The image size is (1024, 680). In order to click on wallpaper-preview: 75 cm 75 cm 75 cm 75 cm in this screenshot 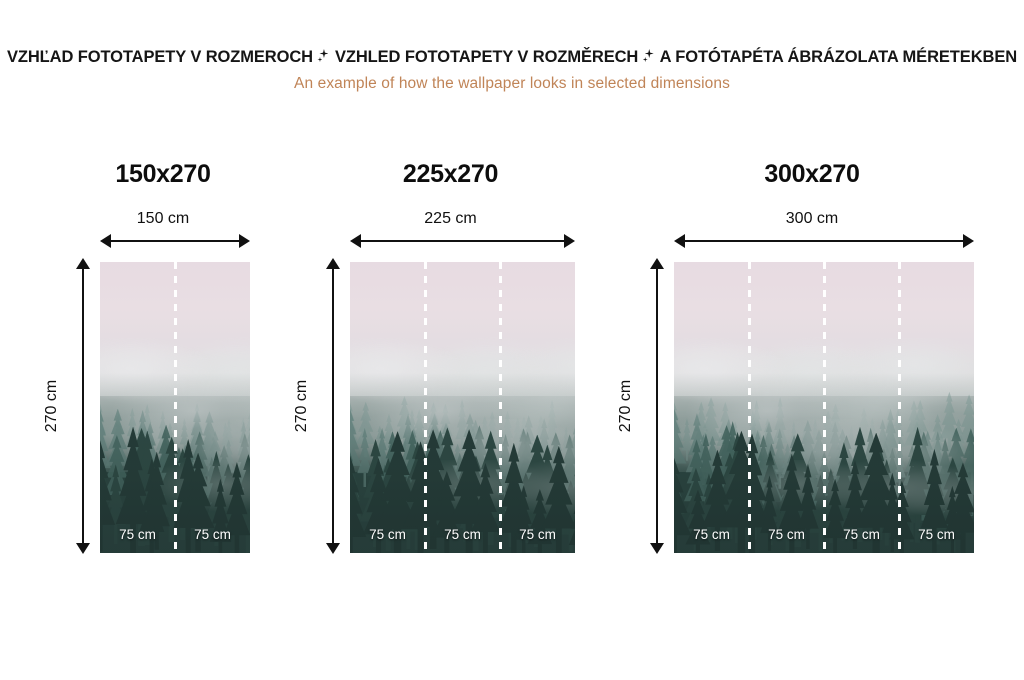, I will do `click(824, 407)`.